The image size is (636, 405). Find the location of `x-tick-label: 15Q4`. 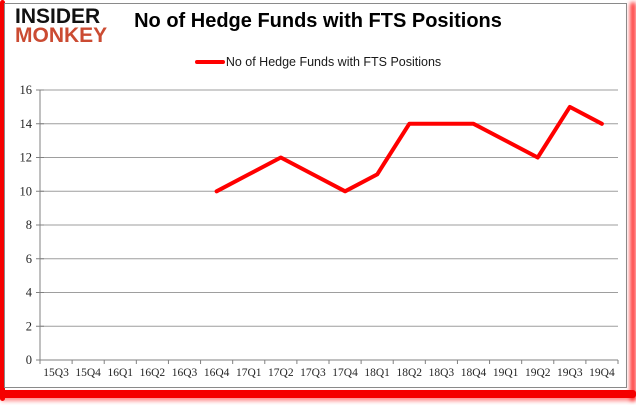

x-tick-label: 15Q4 is located at coordinates (88, 373).